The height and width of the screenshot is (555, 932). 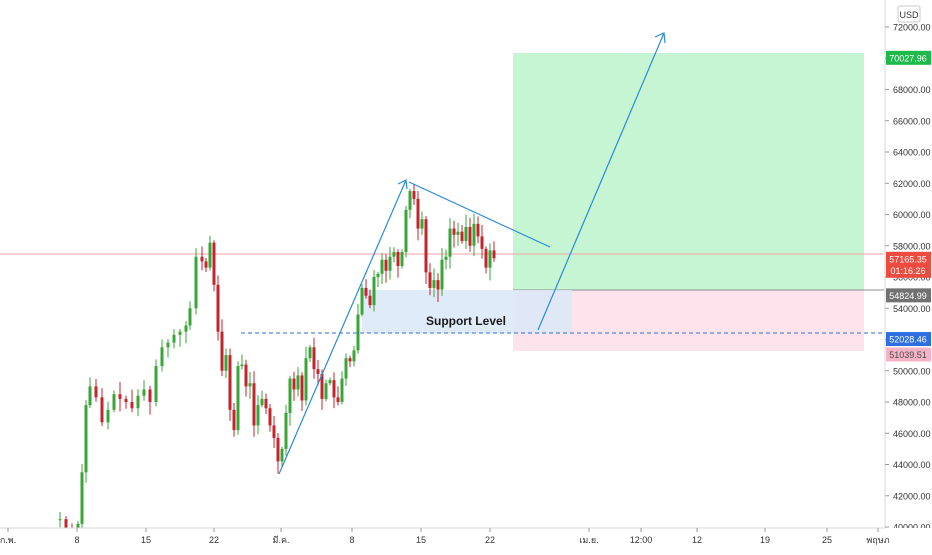 I want to click on price-tick-label: 40000.00, so click(x=912, y=528).